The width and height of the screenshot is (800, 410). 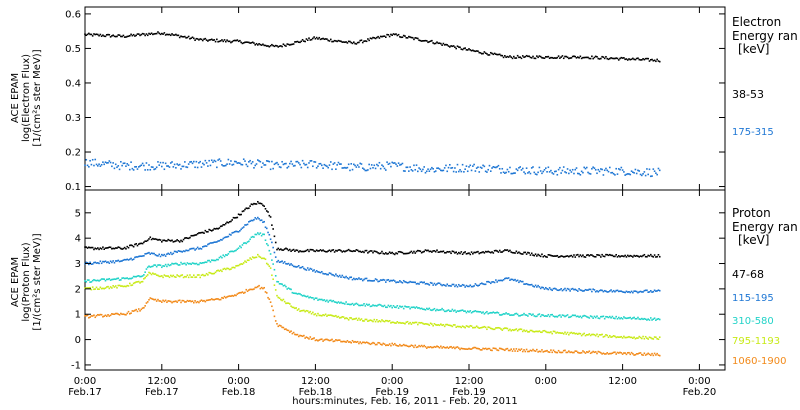 I want to click on x-time-label-3: 12:00, so click(x=315, y=381).